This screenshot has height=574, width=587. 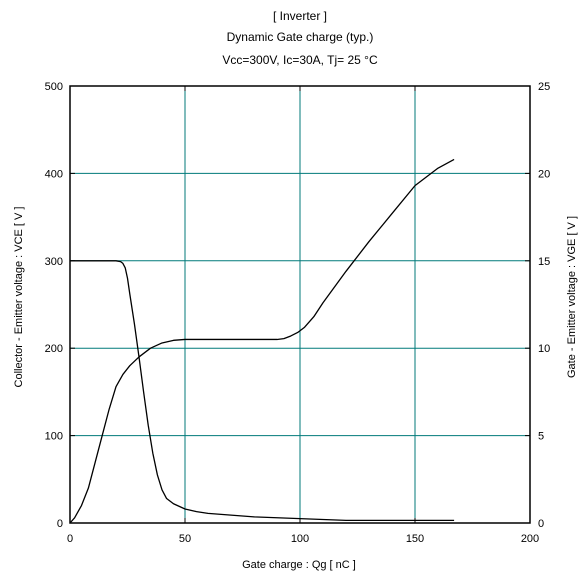 I want to click on chart-title-line-1: [ Inverter ], so click(x=300, y=16).